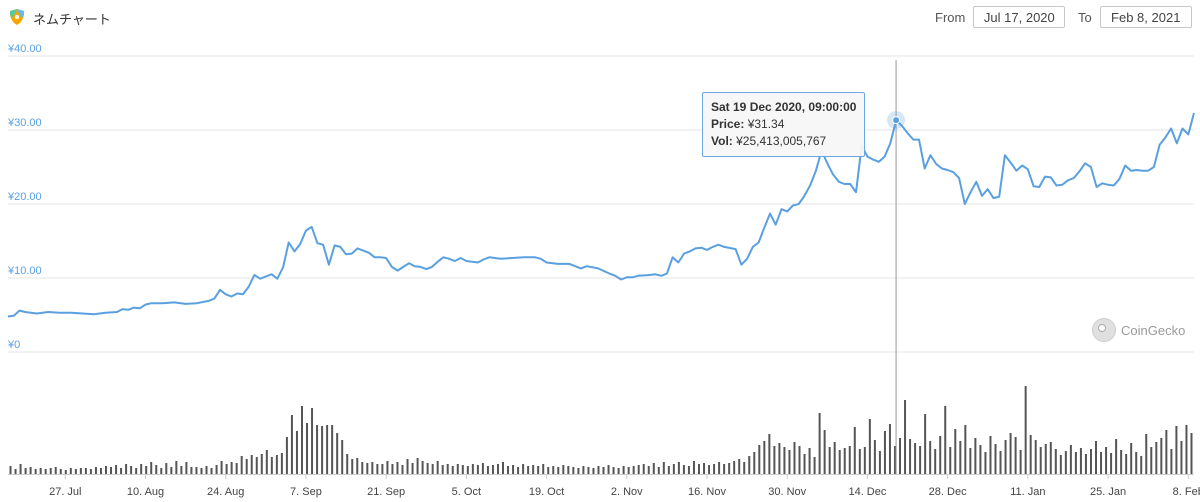  What do you see at coordinates (306, 492) in the screenshot?
I see `x-tick-label: 7. Sep` at bounding box center [306, 492].